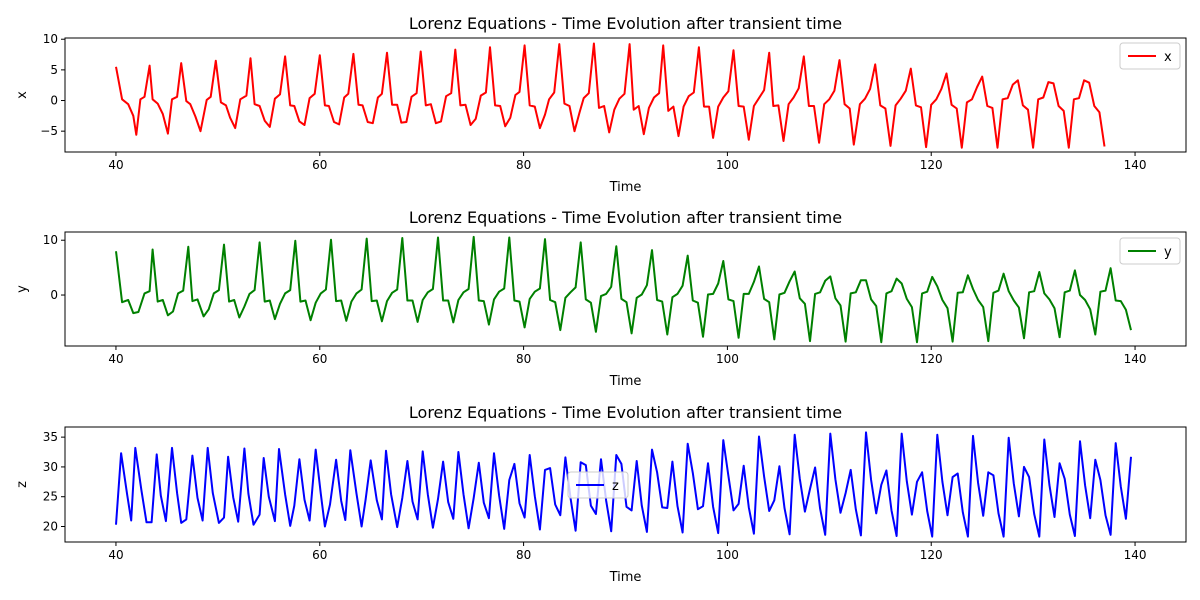  Describe the element at coordinates (50, 467) in the screenshot. I see `y-tick-label: 30` at that location.